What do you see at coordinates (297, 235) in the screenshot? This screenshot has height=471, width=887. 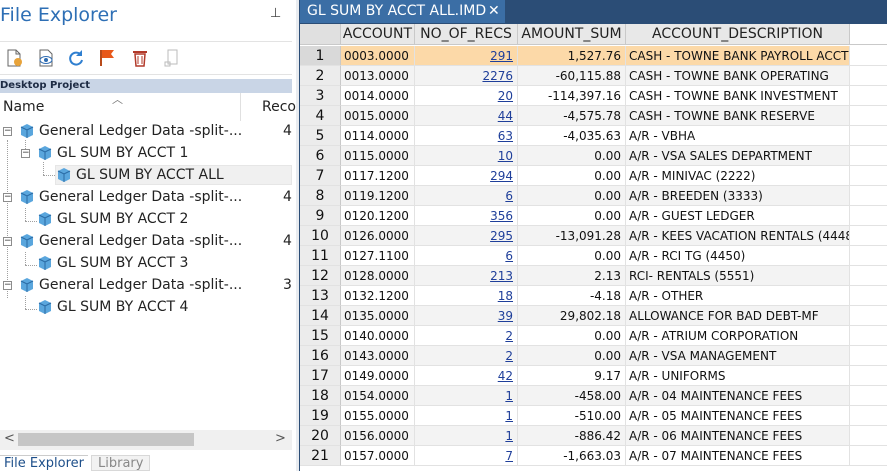 I see `pane-splitter` at bounding box center [297, 235].